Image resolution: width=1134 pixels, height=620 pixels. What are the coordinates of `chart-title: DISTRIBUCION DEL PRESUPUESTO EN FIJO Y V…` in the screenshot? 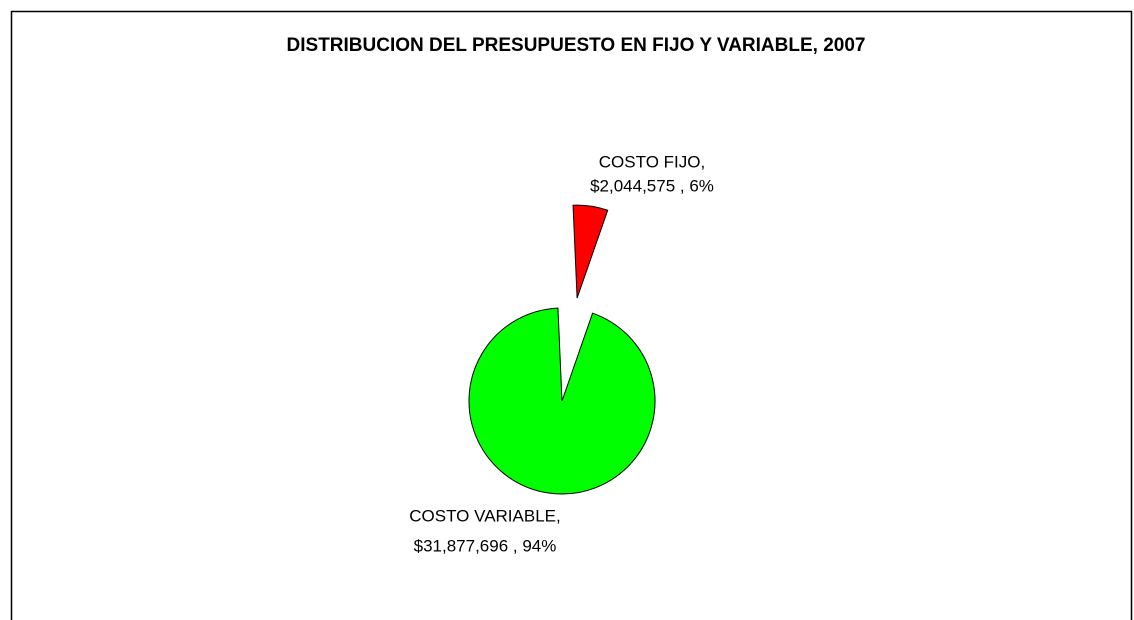 It's located at (576, 45).